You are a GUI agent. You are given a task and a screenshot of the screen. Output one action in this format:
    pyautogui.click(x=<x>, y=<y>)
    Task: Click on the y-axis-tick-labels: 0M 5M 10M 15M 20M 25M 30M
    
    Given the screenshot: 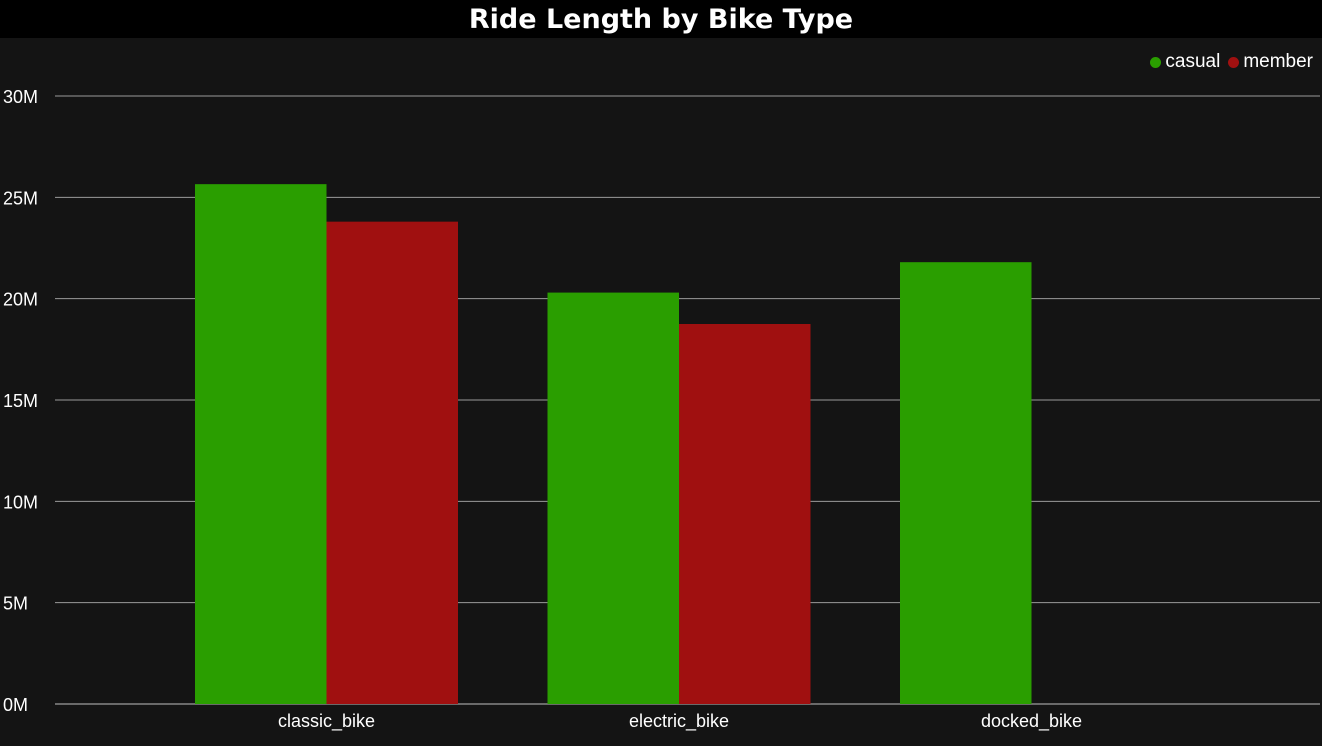 What is the action you would take?
    pyautogui.click(x=20, y=401)
    